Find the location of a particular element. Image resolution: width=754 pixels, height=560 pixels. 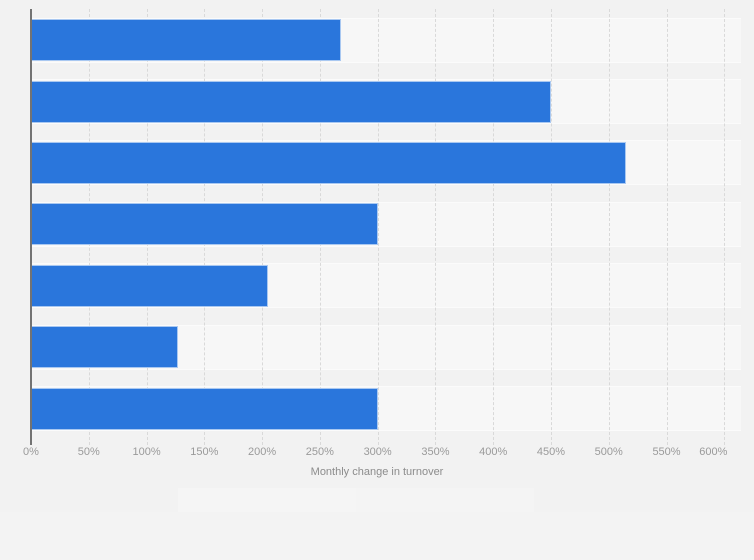

x-tick-label: 50% is located at coordinates (88, 452).